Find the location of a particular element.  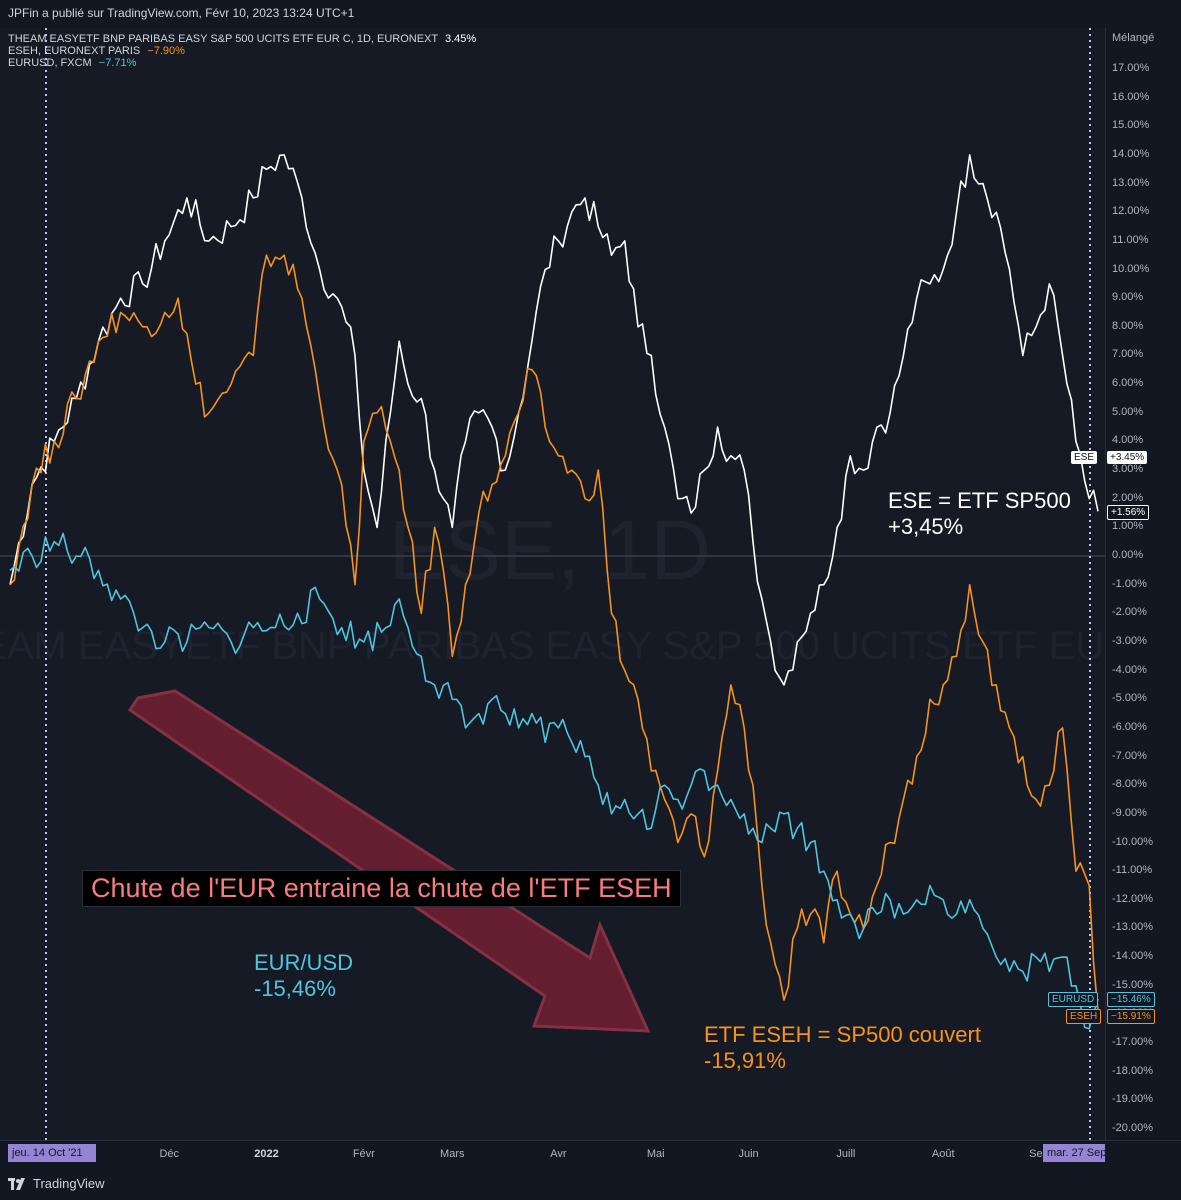

time-tick-label: Juill is located at coordinates (846, 1154).